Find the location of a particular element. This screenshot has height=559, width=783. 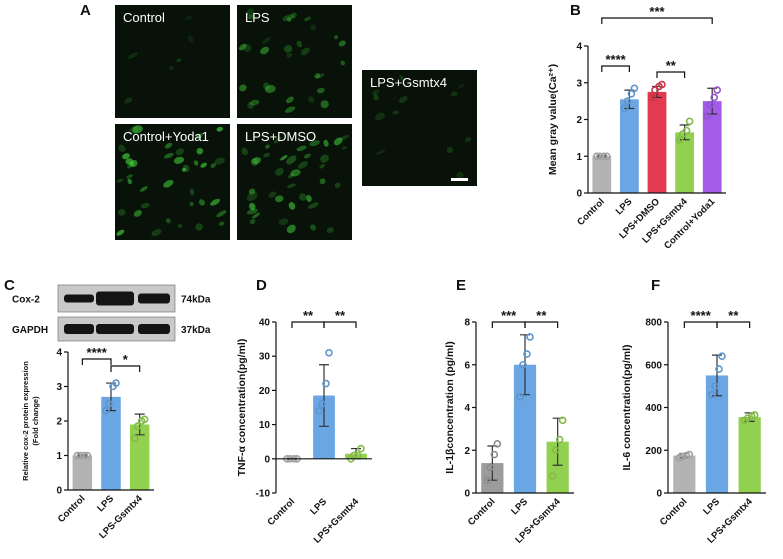

micrograph: LPS+Gsmtx4 is located at coordinates (419, 128).